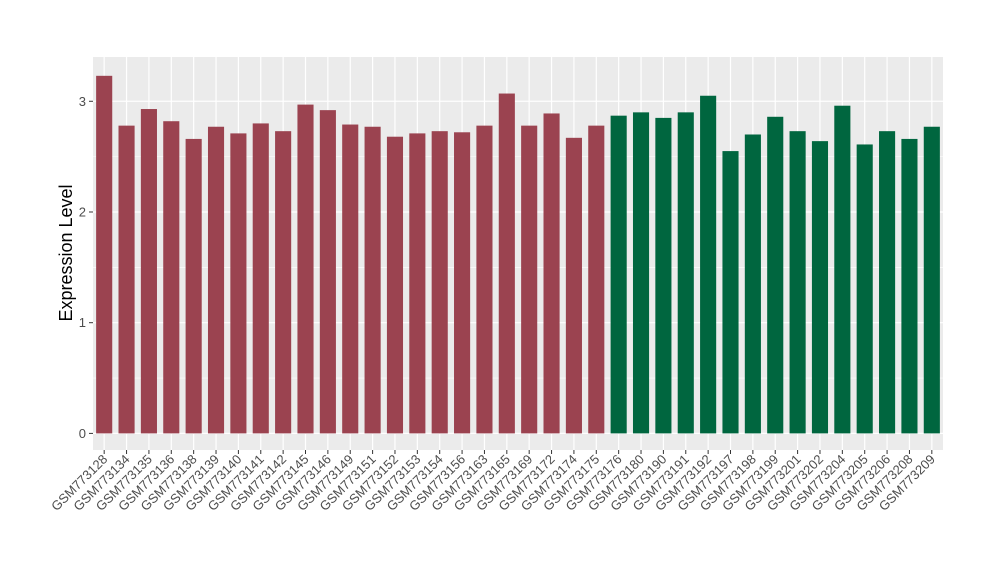 The height and width of the screenshot is (585, 1000). Describe the element at coordinates (372, 280) in the screenshot. I see `bar-GSM773151` at that location.